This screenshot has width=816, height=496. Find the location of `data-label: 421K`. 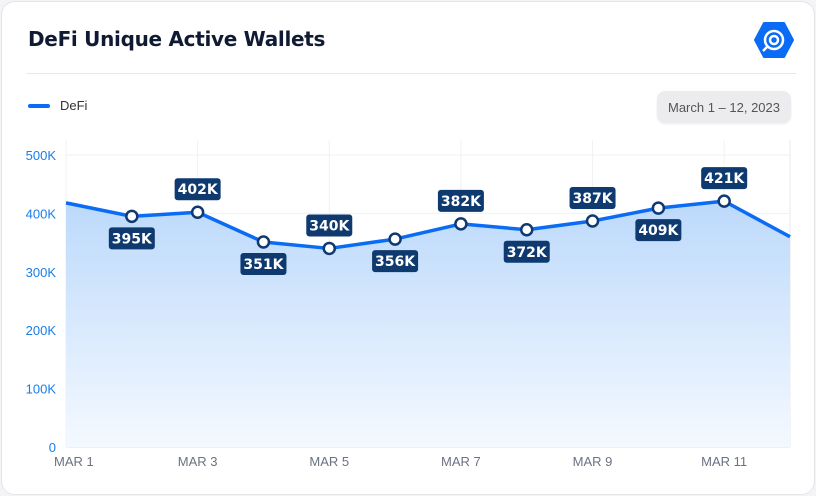

data-label: 421K is located at coordinates (724, 179).